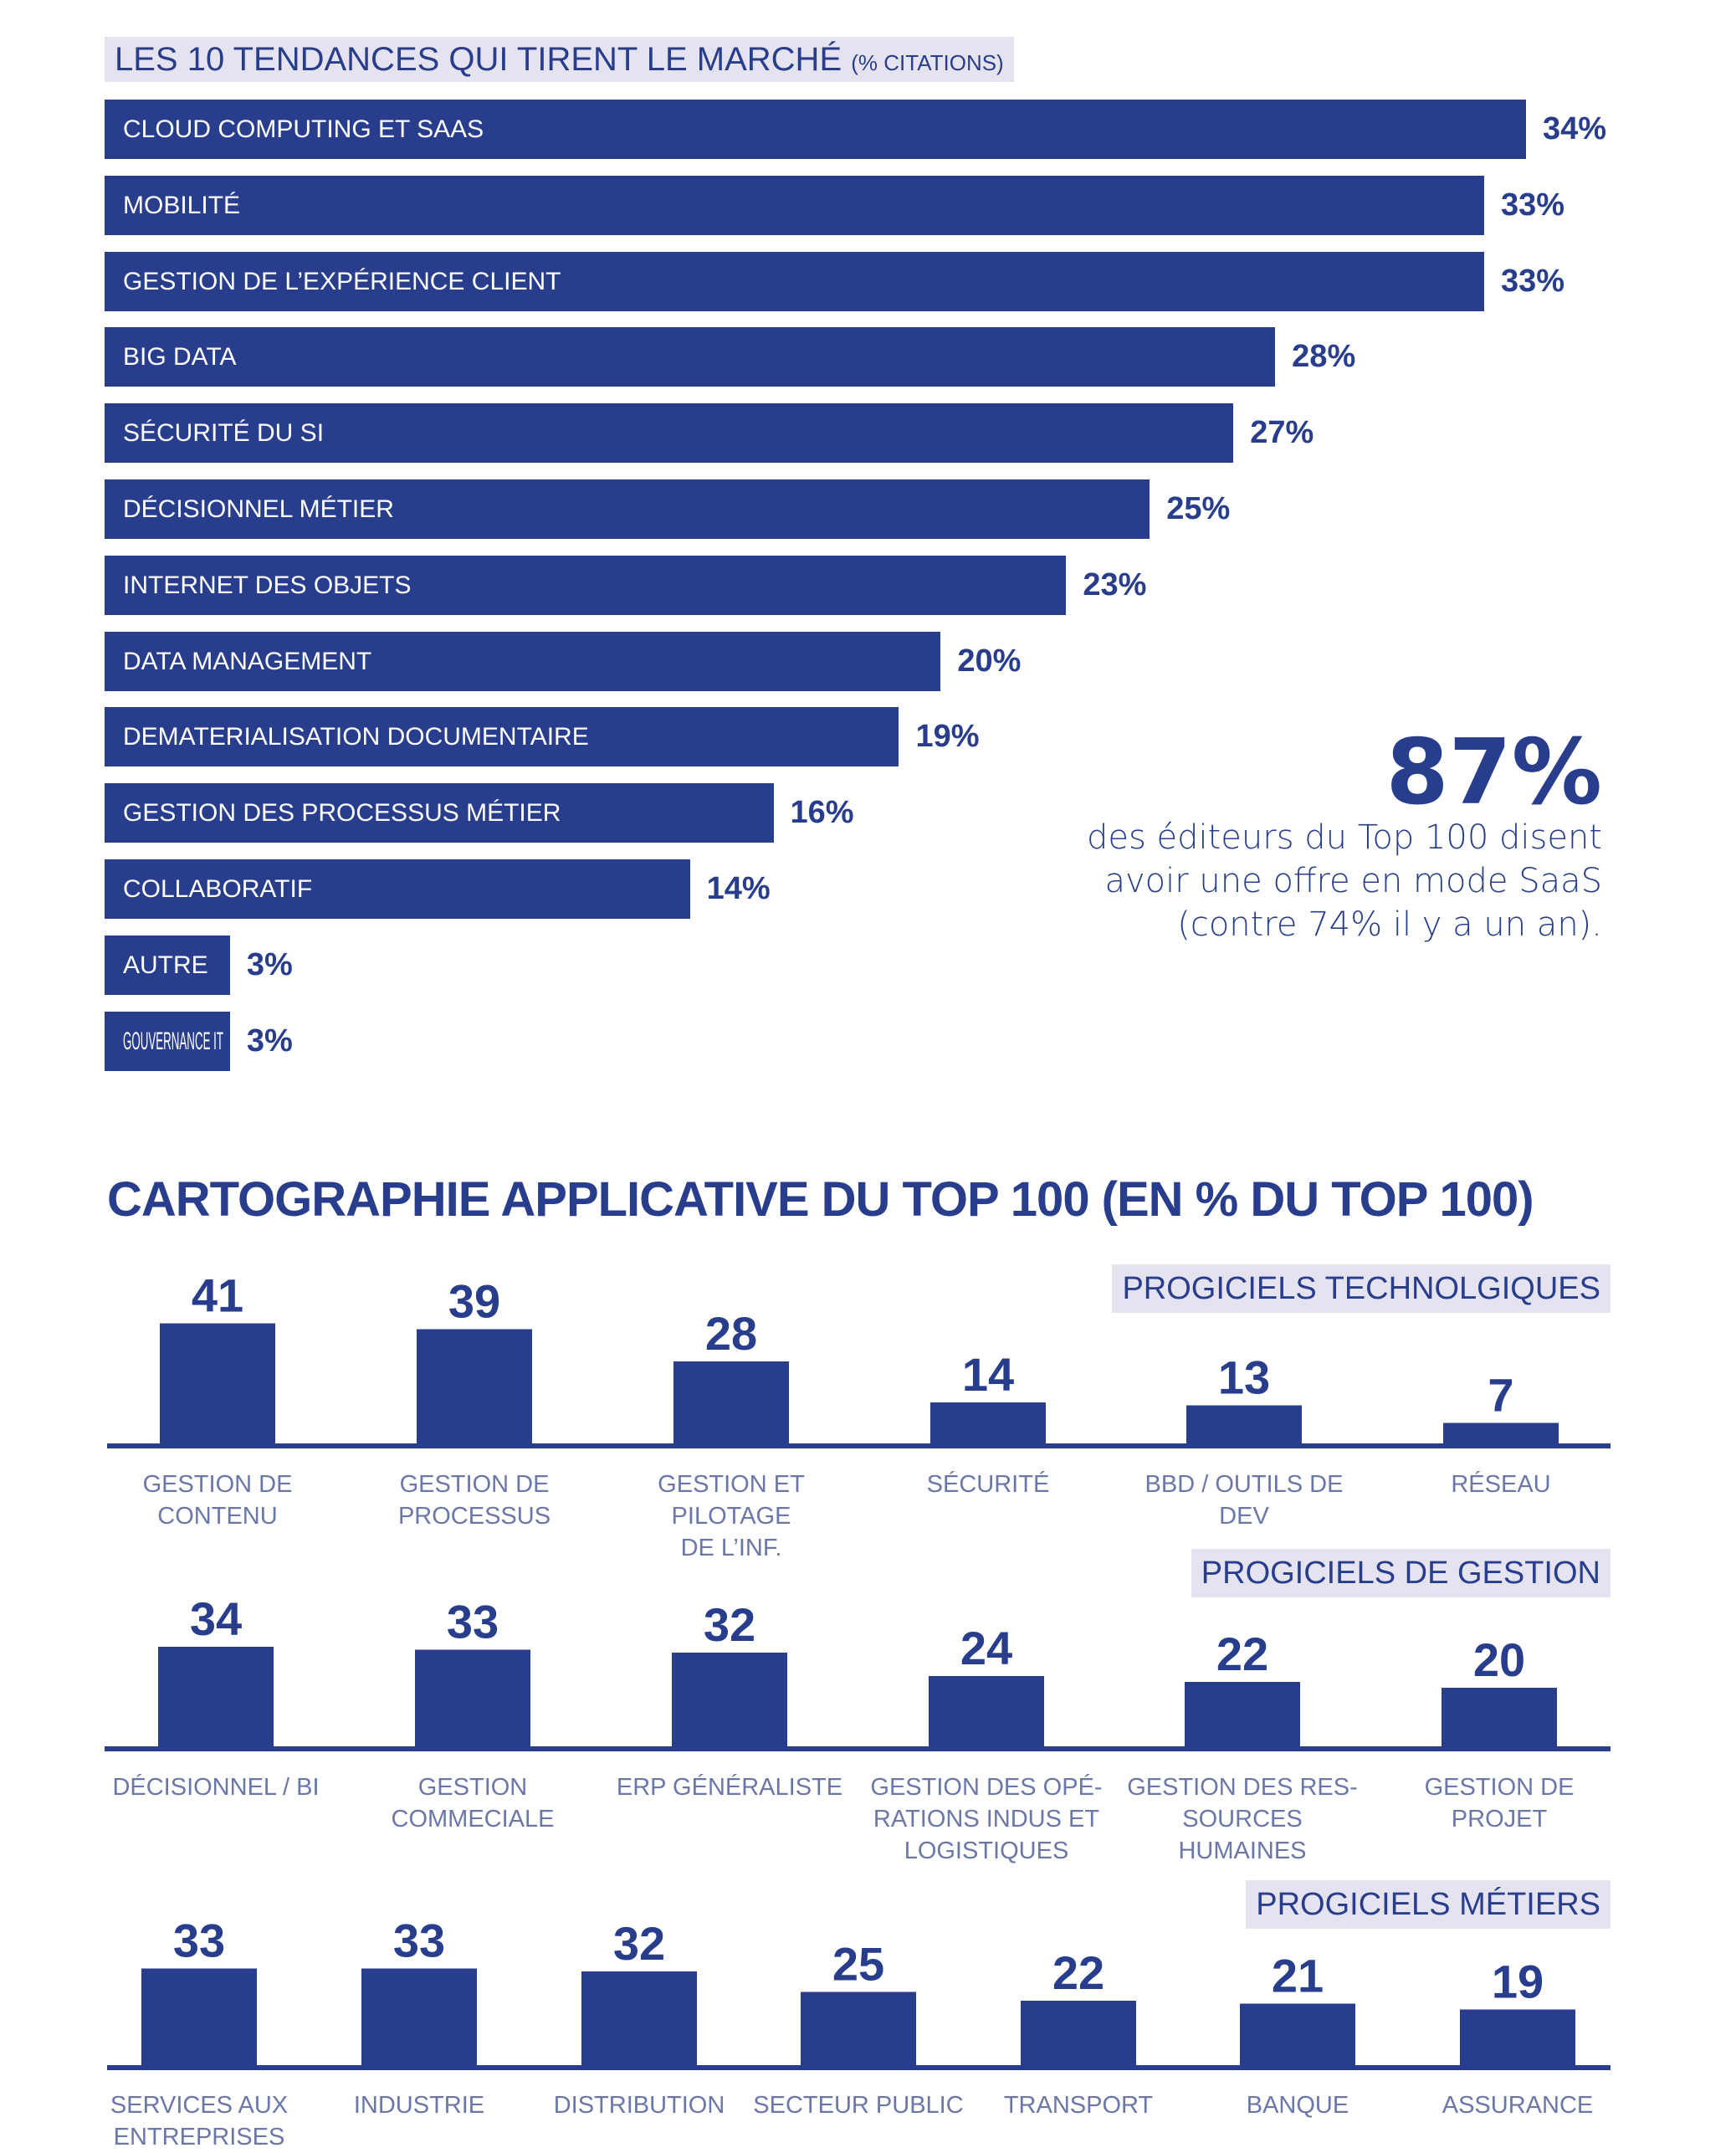 This screenshot has height=2153, width=1736. I want to click on trend-bar-label: MOBILITÉ, so click(182, 205).